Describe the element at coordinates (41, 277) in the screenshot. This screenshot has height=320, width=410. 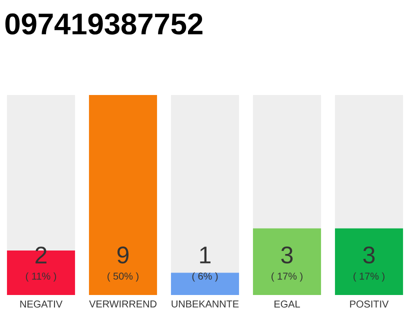
I see `annotation: ( 11% )` at that location.